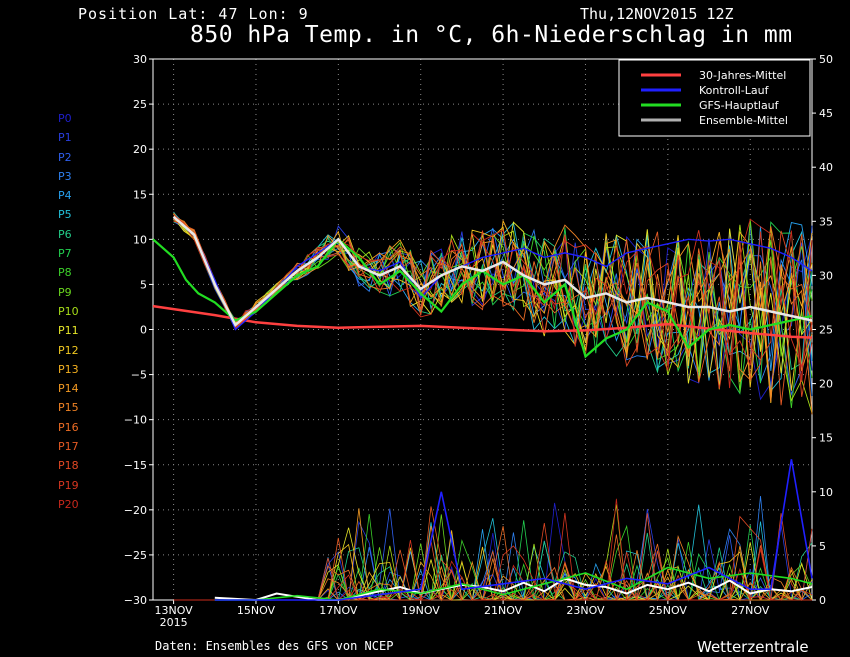  I want to click on member-label-p4: P4, so click(65, 196).